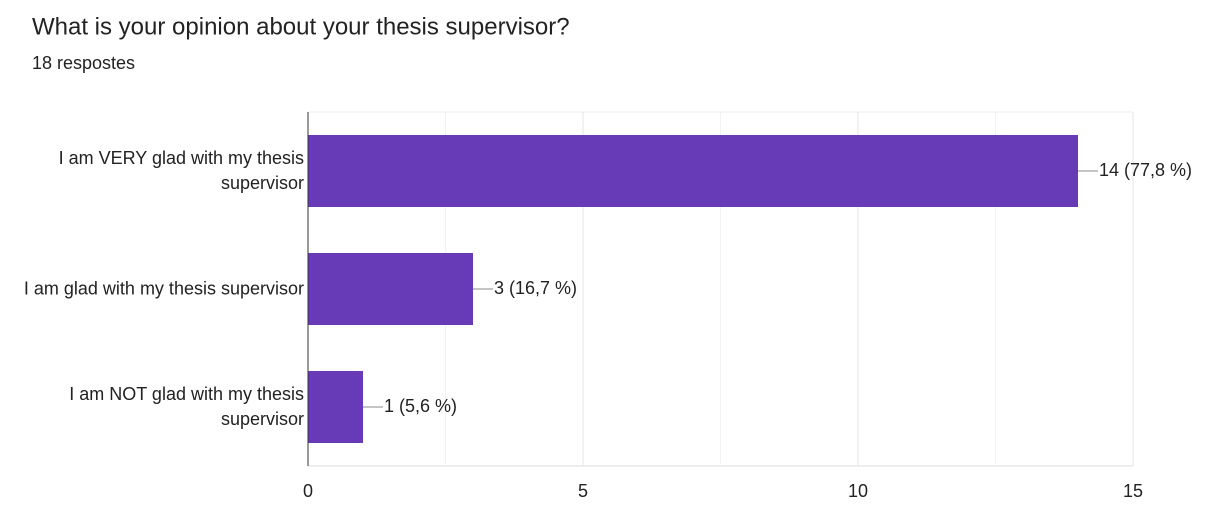 The width and height of the screenshot is (1220, 518). What do you see at coordinates (535, 288) in the screenshot?
I see `value-label: 3 (16,7 %)` at bounding box center [535, 288].